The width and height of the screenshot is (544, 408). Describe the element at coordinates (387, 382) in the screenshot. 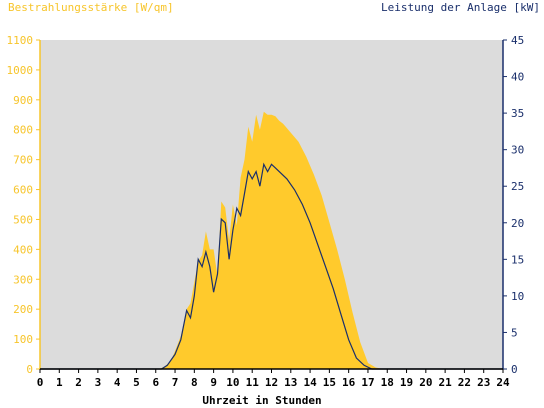

I see `x-tick-label: 18` at that location.